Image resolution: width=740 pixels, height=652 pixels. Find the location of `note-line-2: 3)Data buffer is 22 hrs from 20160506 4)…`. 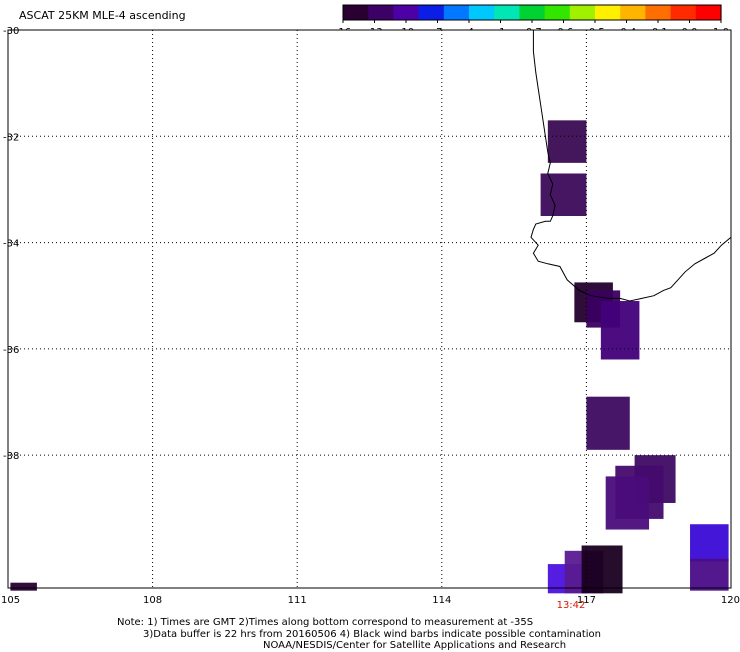

note-line-2: 3)Data buffer is 22 hrs from 20160506 4)… is located at coordinates (372, 634).